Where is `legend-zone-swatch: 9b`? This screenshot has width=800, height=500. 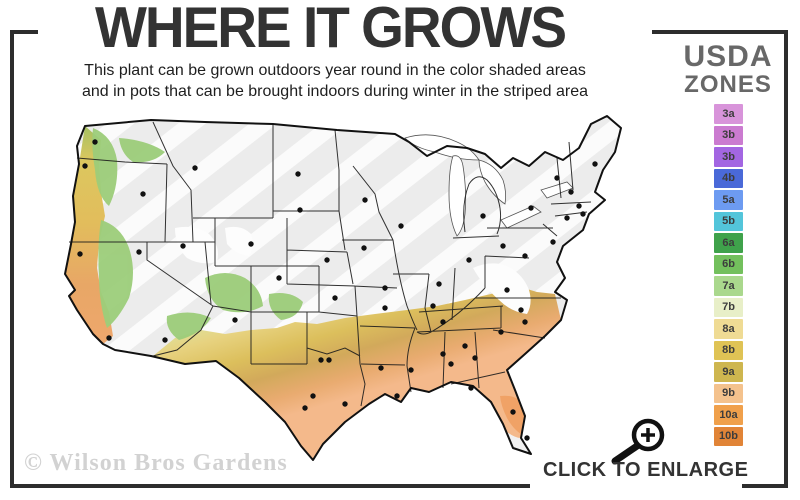 legend-zone-swatch: 9b is located at coordinates (728, 393).